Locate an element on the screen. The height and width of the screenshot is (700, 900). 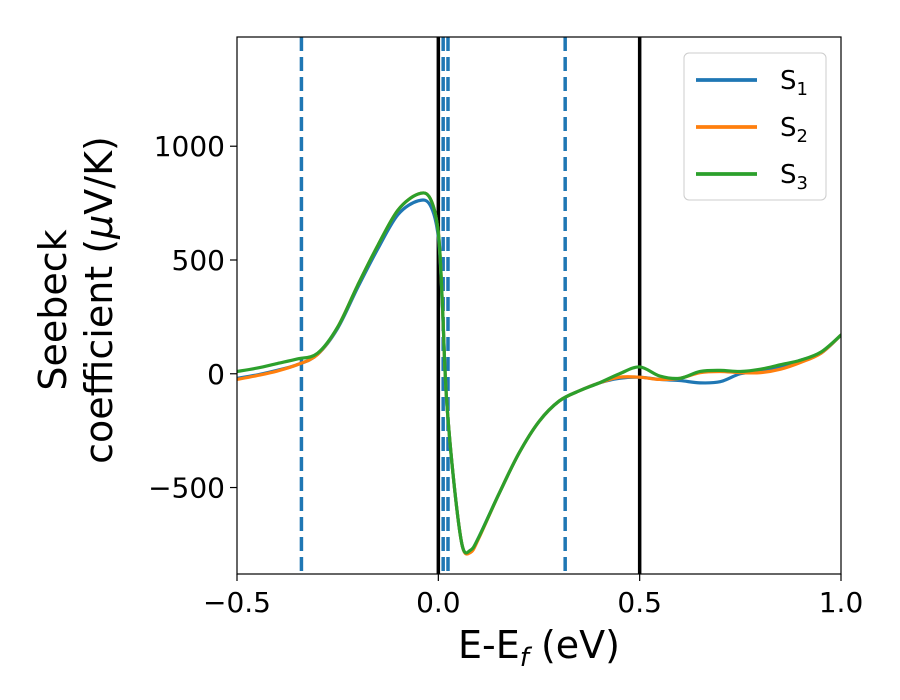
y-tick-label: 1000 is located at coordinates (189, 146).